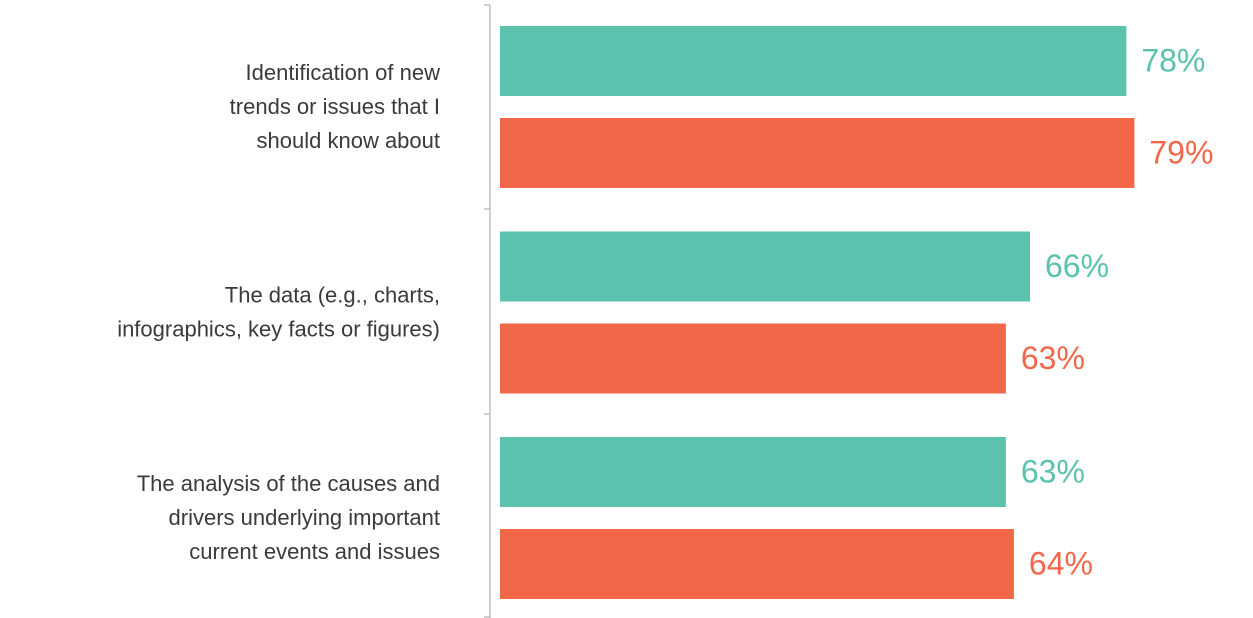 The image size is (1253, 618). Describe the element at coordinates (1077, 266) in the screenshot. I see `value-label: 66%` at that location.